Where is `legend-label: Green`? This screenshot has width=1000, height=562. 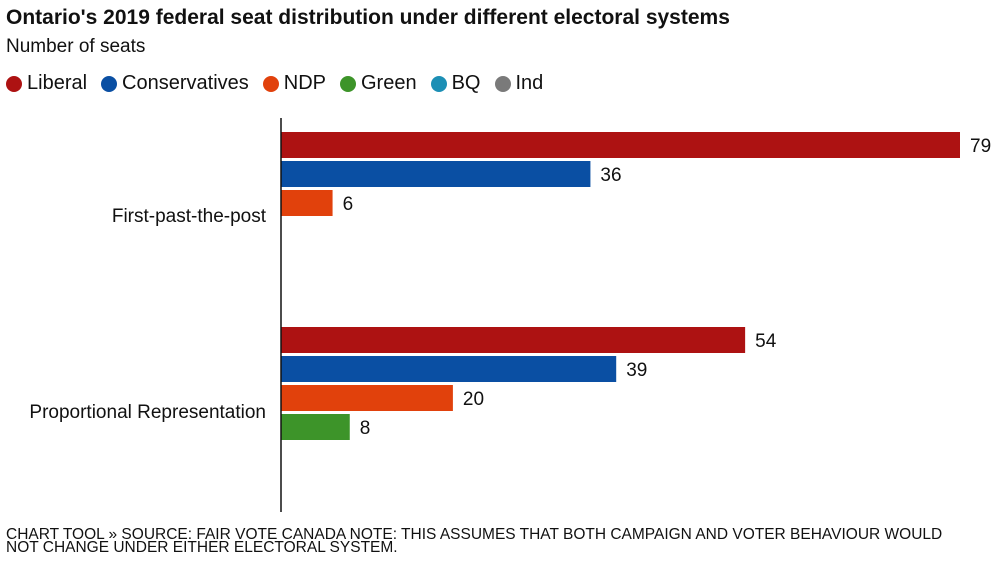 legend-label: Green is located at coordinates (389, 83).